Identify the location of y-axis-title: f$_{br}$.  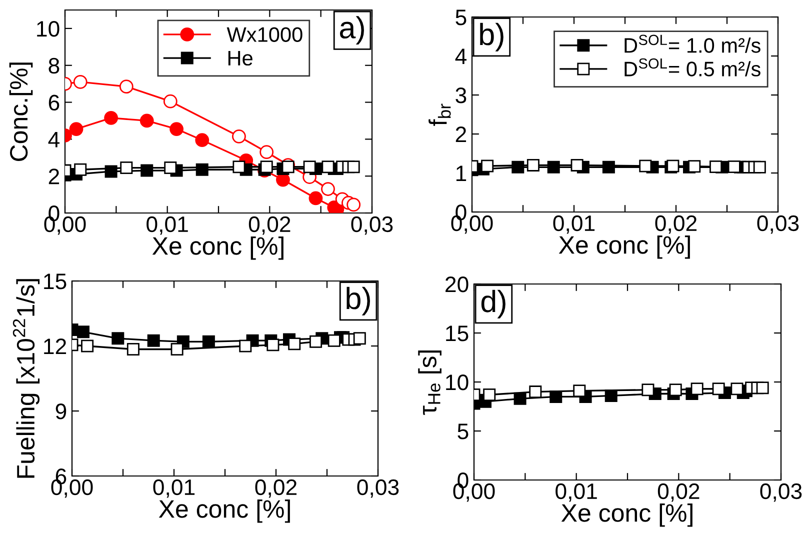
(439, 115).